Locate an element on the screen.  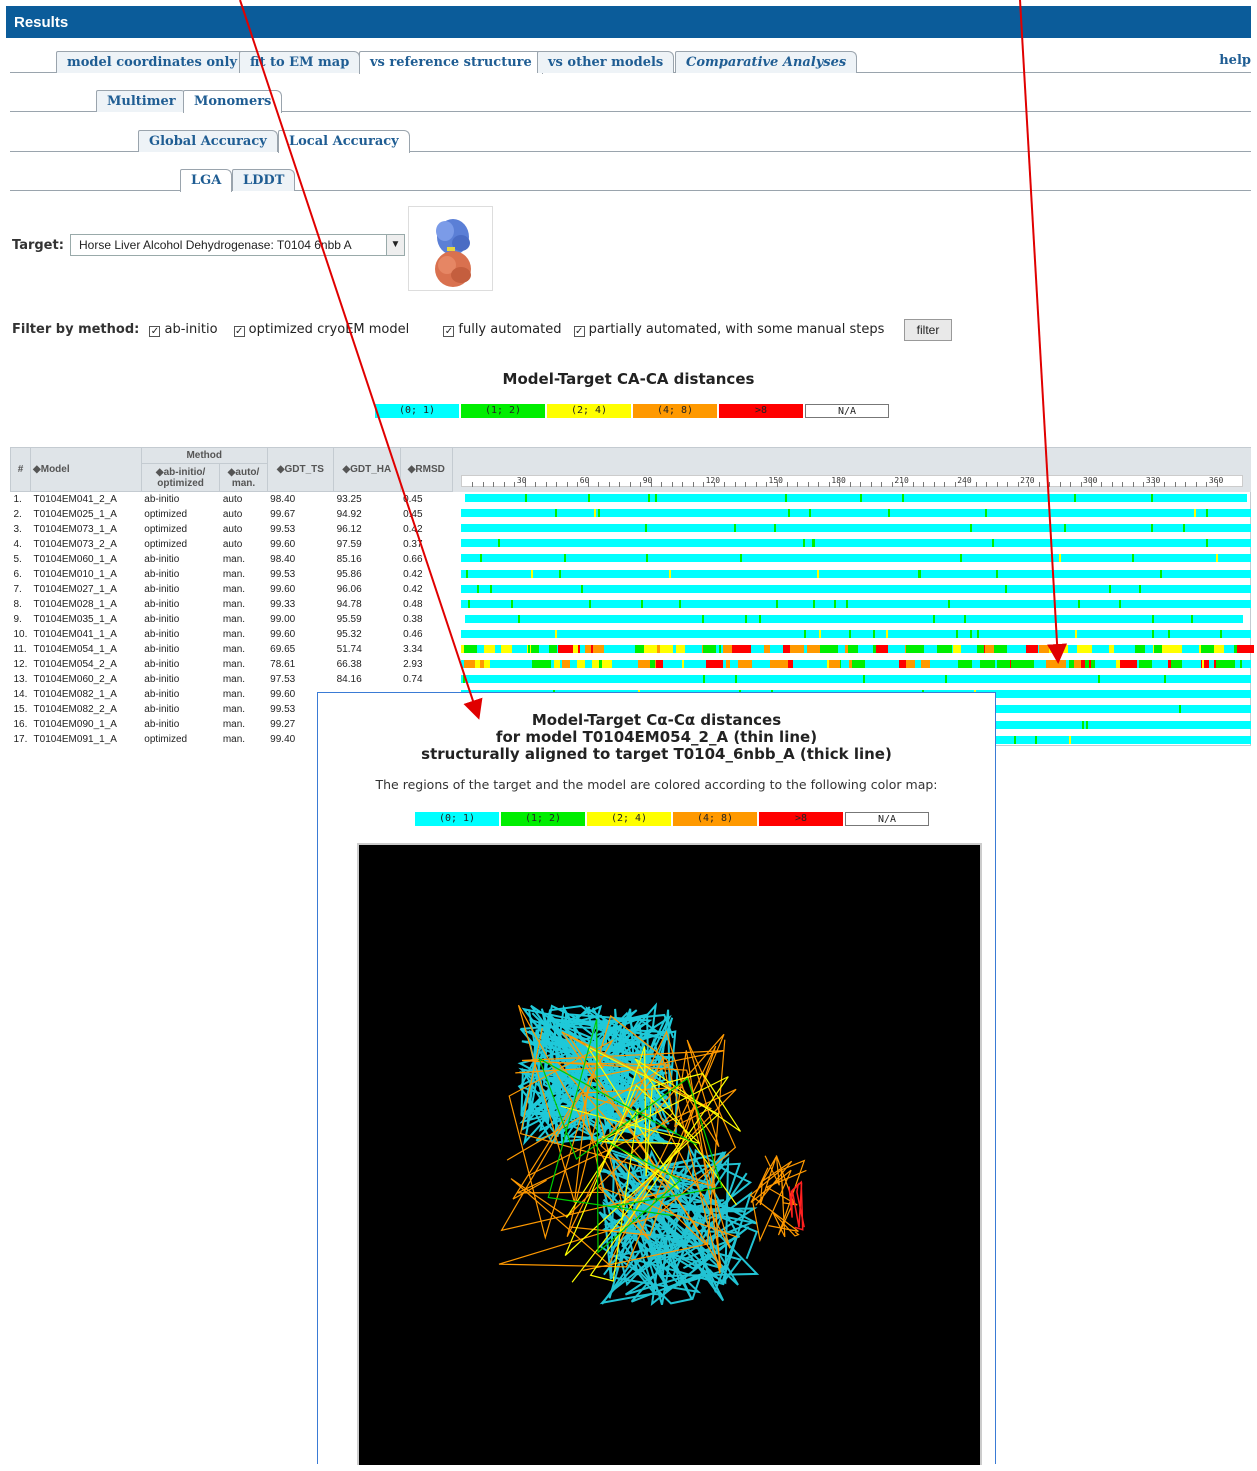
backbone-trace is located at coordinates (677, 1225).